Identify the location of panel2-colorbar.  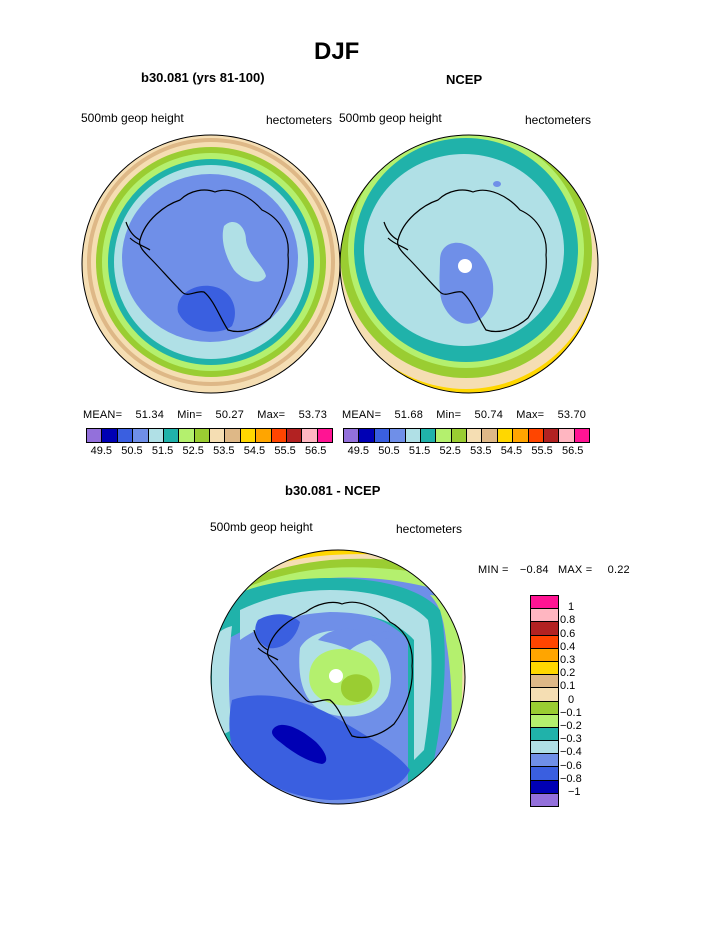
(466, 435).